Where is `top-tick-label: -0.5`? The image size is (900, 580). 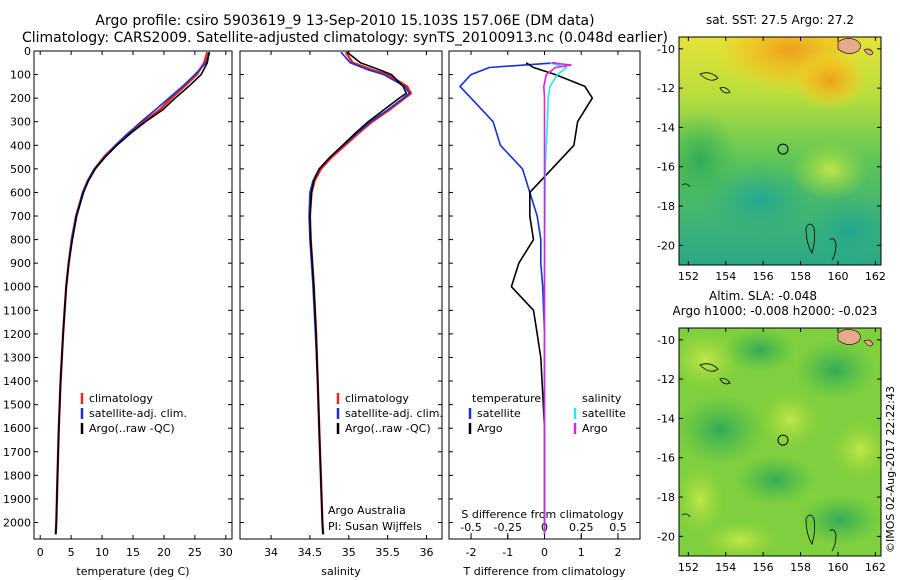 top-tick-label: -0.5 is located at coordinates (470, 527).